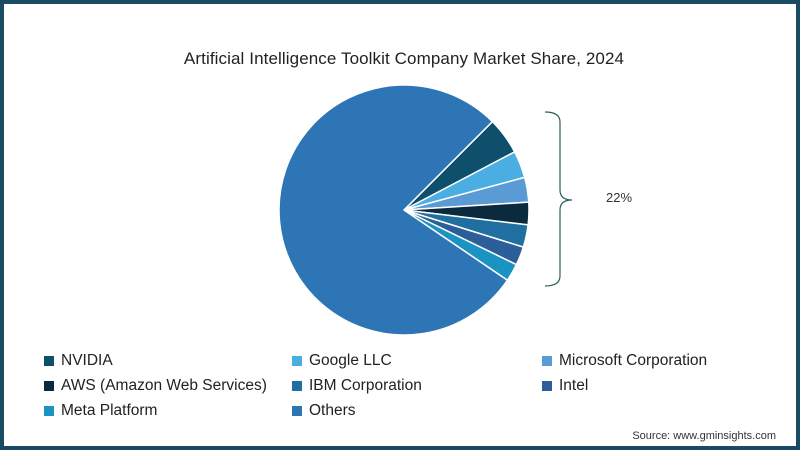 The image size is (800, 454). What do you see at coordinates (558, 199) in the screenshot?
I see `bracket-22-percent` at bounding box center [558, 199].